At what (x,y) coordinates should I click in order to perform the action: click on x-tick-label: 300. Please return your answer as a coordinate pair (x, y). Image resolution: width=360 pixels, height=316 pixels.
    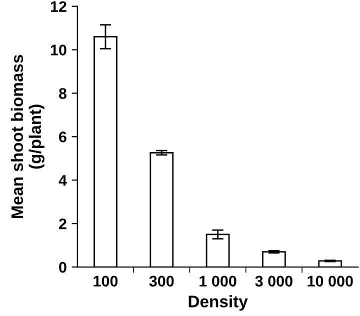
    Looking at the image, I should click on (161, 281).